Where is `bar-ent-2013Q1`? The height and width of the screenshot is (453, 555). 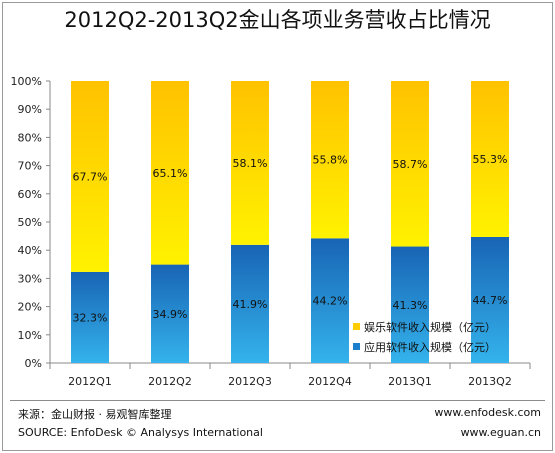
bar-ent-2013Q1 is located at coordinates (410, 164).